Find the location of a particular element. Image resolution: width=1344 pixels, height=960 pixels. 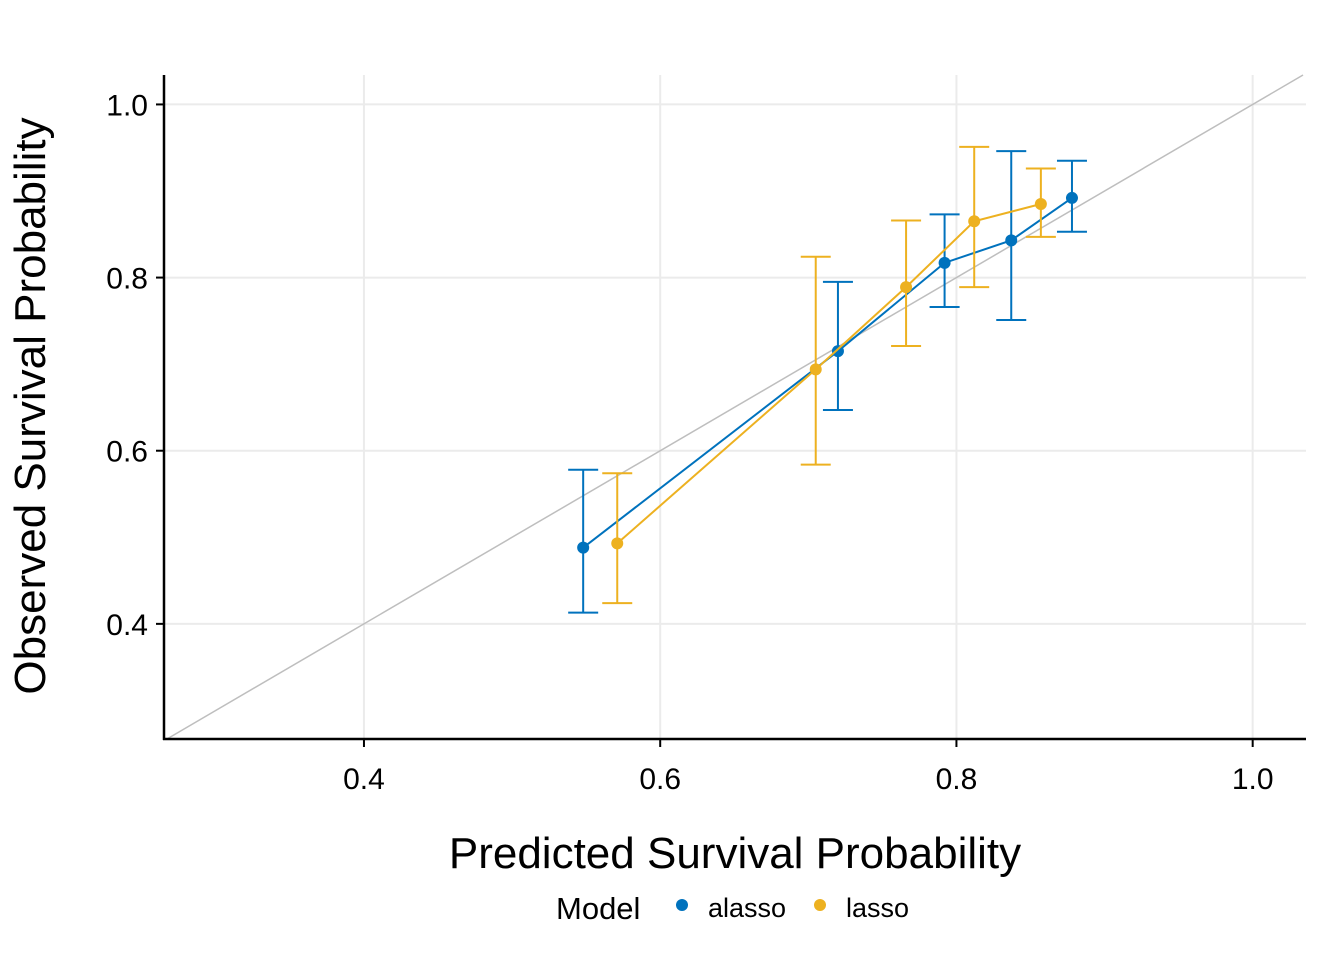

series-line-lasso is located at coordinates (829, 374).